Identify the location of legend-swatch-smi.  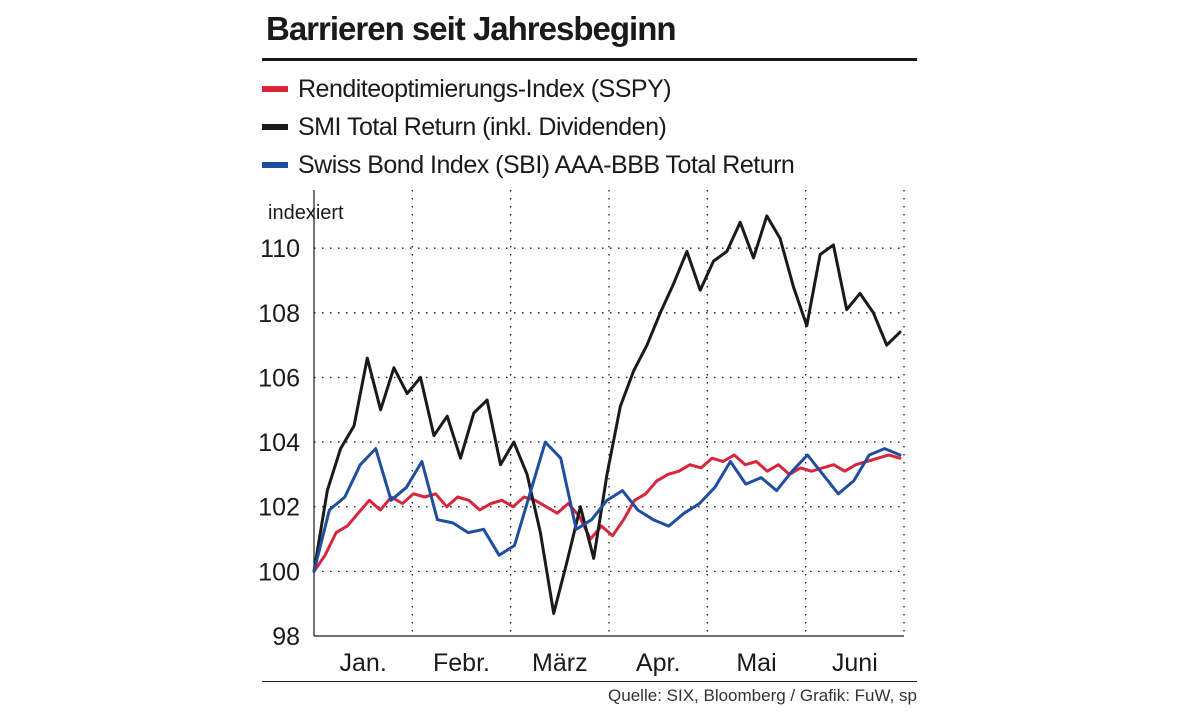
(275, 127).